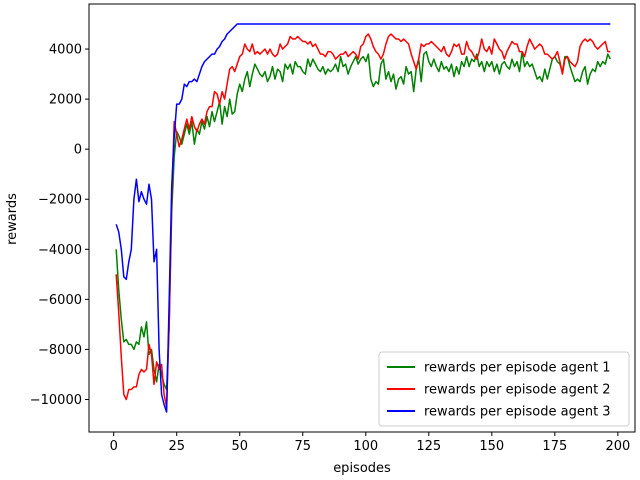  Describe the element at coordinates (517, 368) in the screenshot. I see `legend-label-agent-1: rewards per episode agent 1` at that location.